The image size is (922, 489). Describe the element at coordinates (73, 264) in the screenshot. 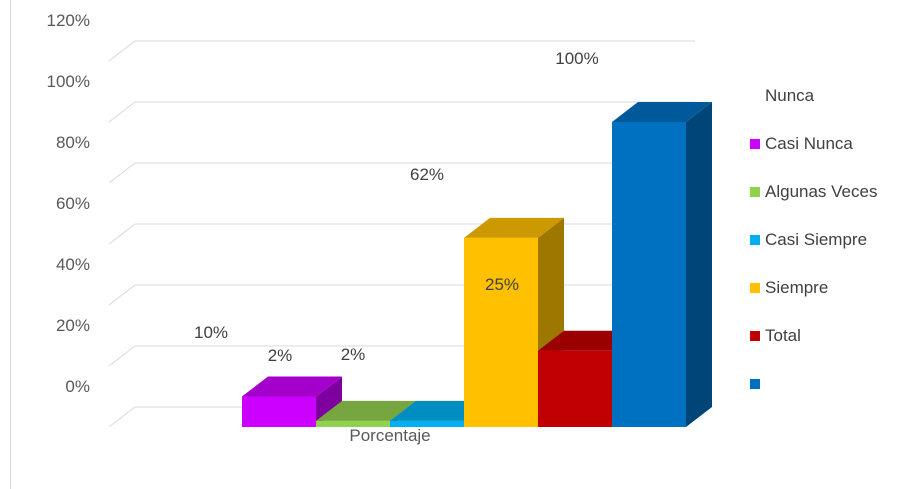

I see `y-tick-label: 40%` at that location.